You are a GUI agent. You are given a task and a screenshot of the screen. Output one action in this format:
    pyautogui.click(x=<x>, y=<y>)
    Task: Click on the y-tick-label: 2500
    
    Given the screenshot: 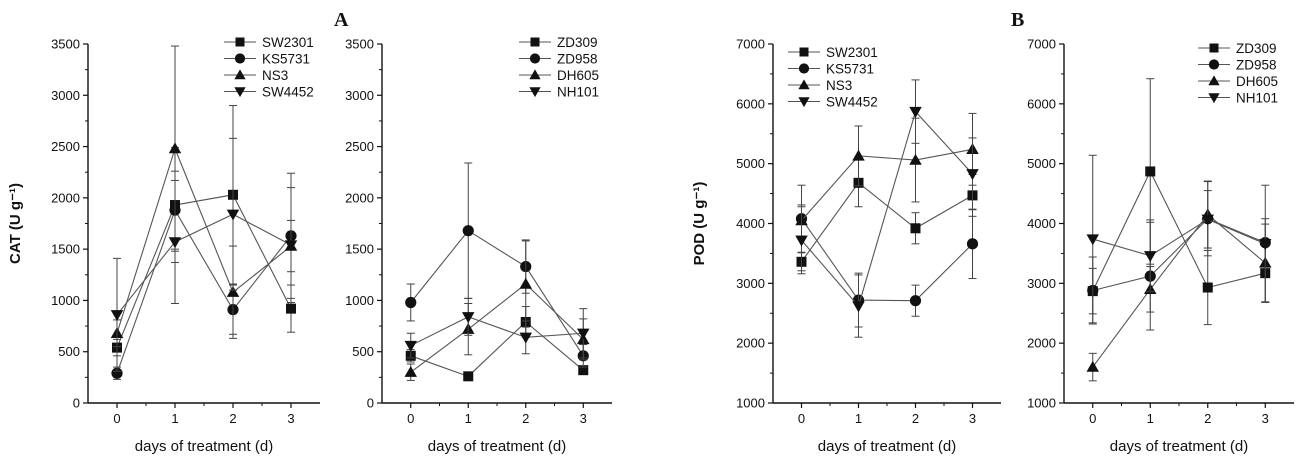 What is the action you would take?
    pyautogui.click(x=359, y=146)
    